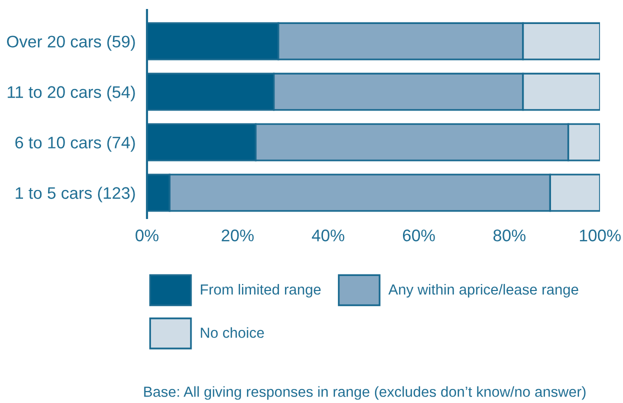 The height and width of the screenshot is (403, 623). Describe the element at coordinates (232, 332) in the screenshot. I see `legend-label: No choice` at that location.